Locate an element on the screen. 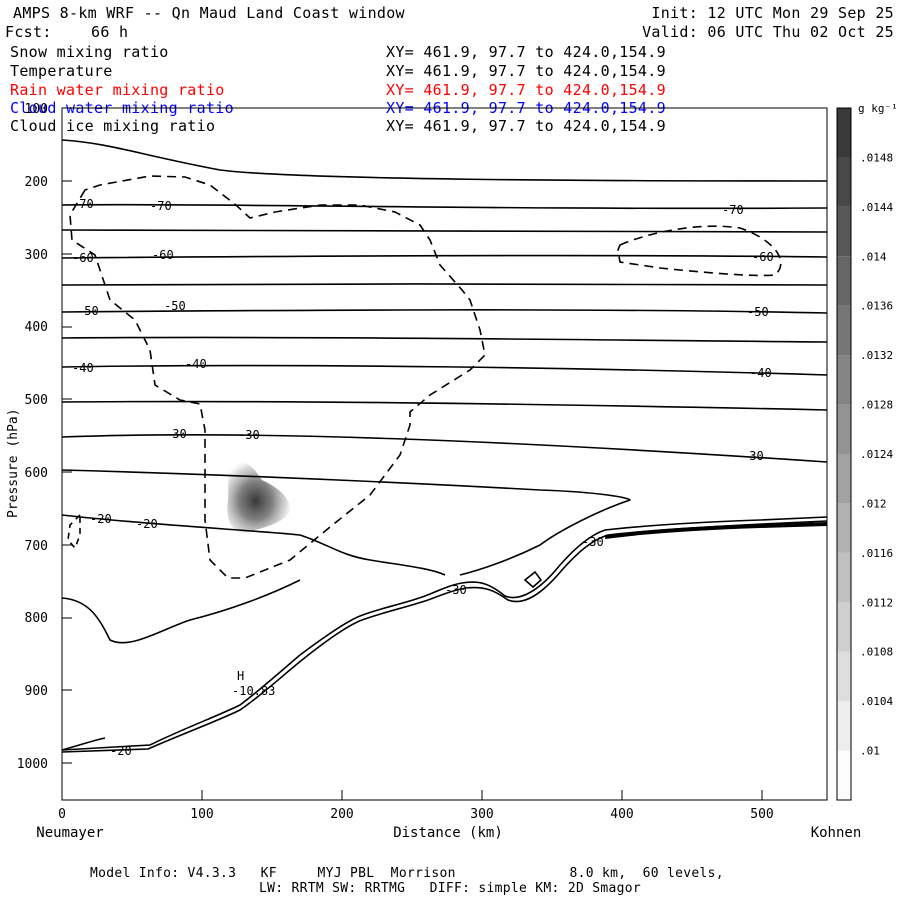 The image size is (900, 900). colorbar-frame is located at coordinates (844, 454).